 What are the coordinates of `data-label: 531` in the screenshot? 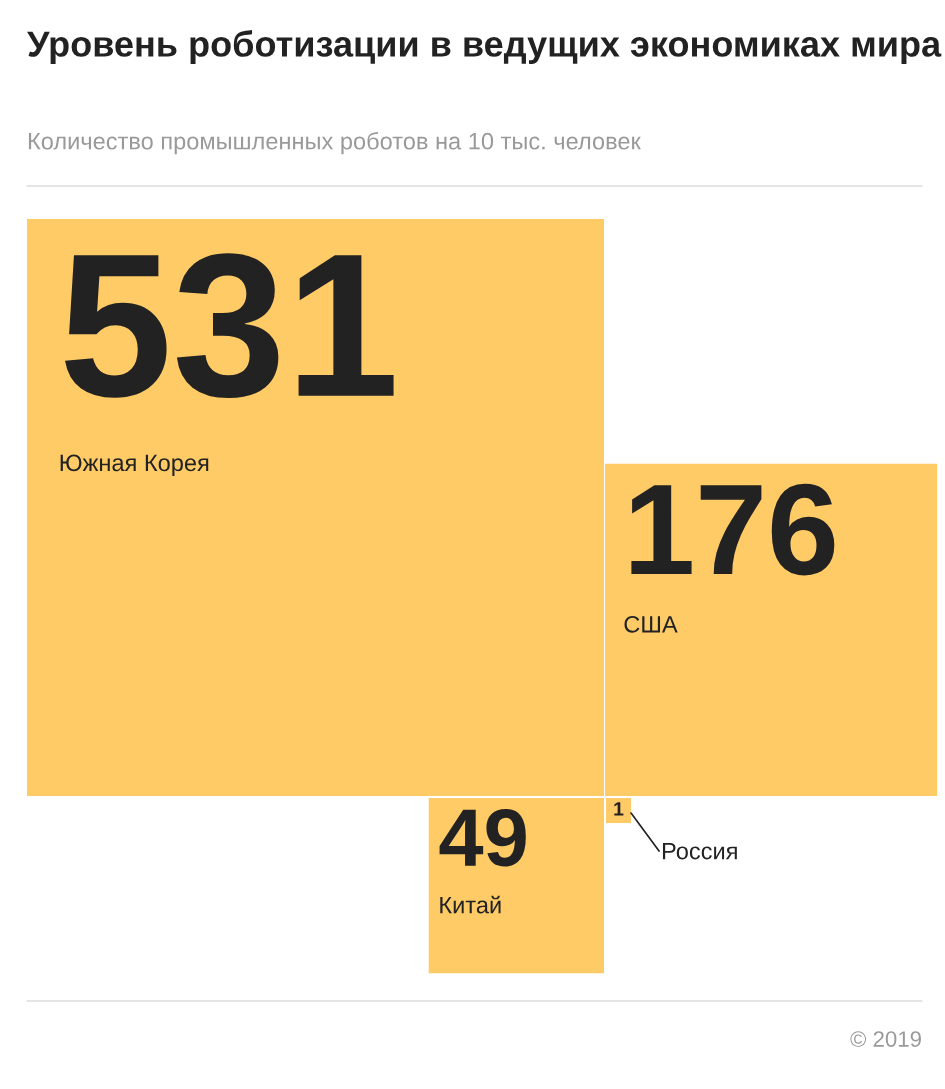 It's located at (229, 326).